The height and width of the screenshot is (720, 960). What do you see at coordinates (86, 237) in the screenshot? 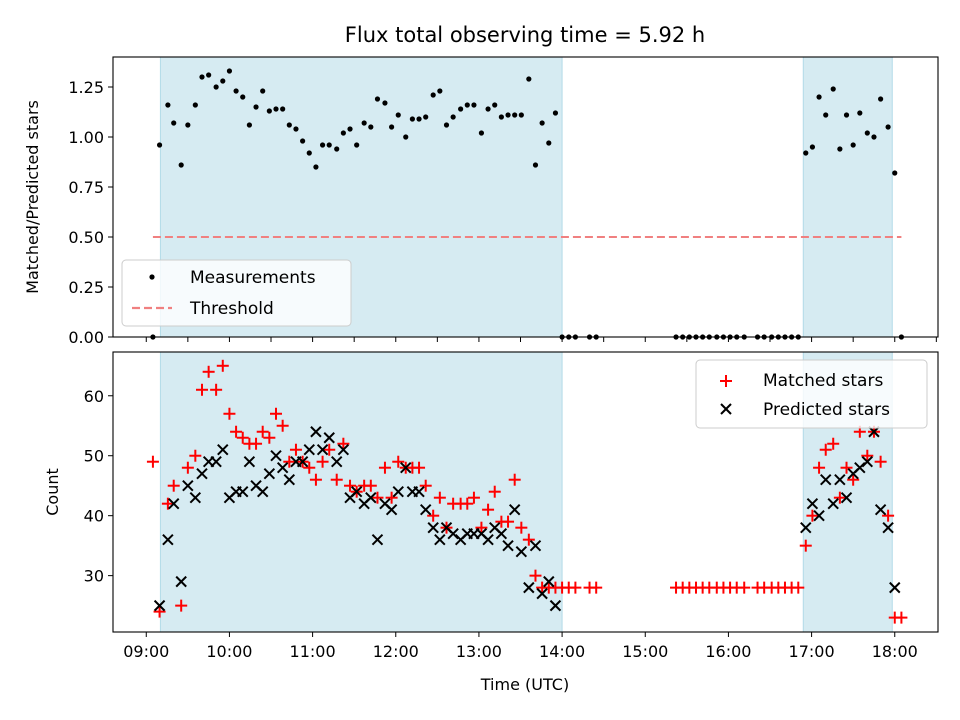
I see `top-y-tick-label: 0.50` at bounding box center [86, 237].